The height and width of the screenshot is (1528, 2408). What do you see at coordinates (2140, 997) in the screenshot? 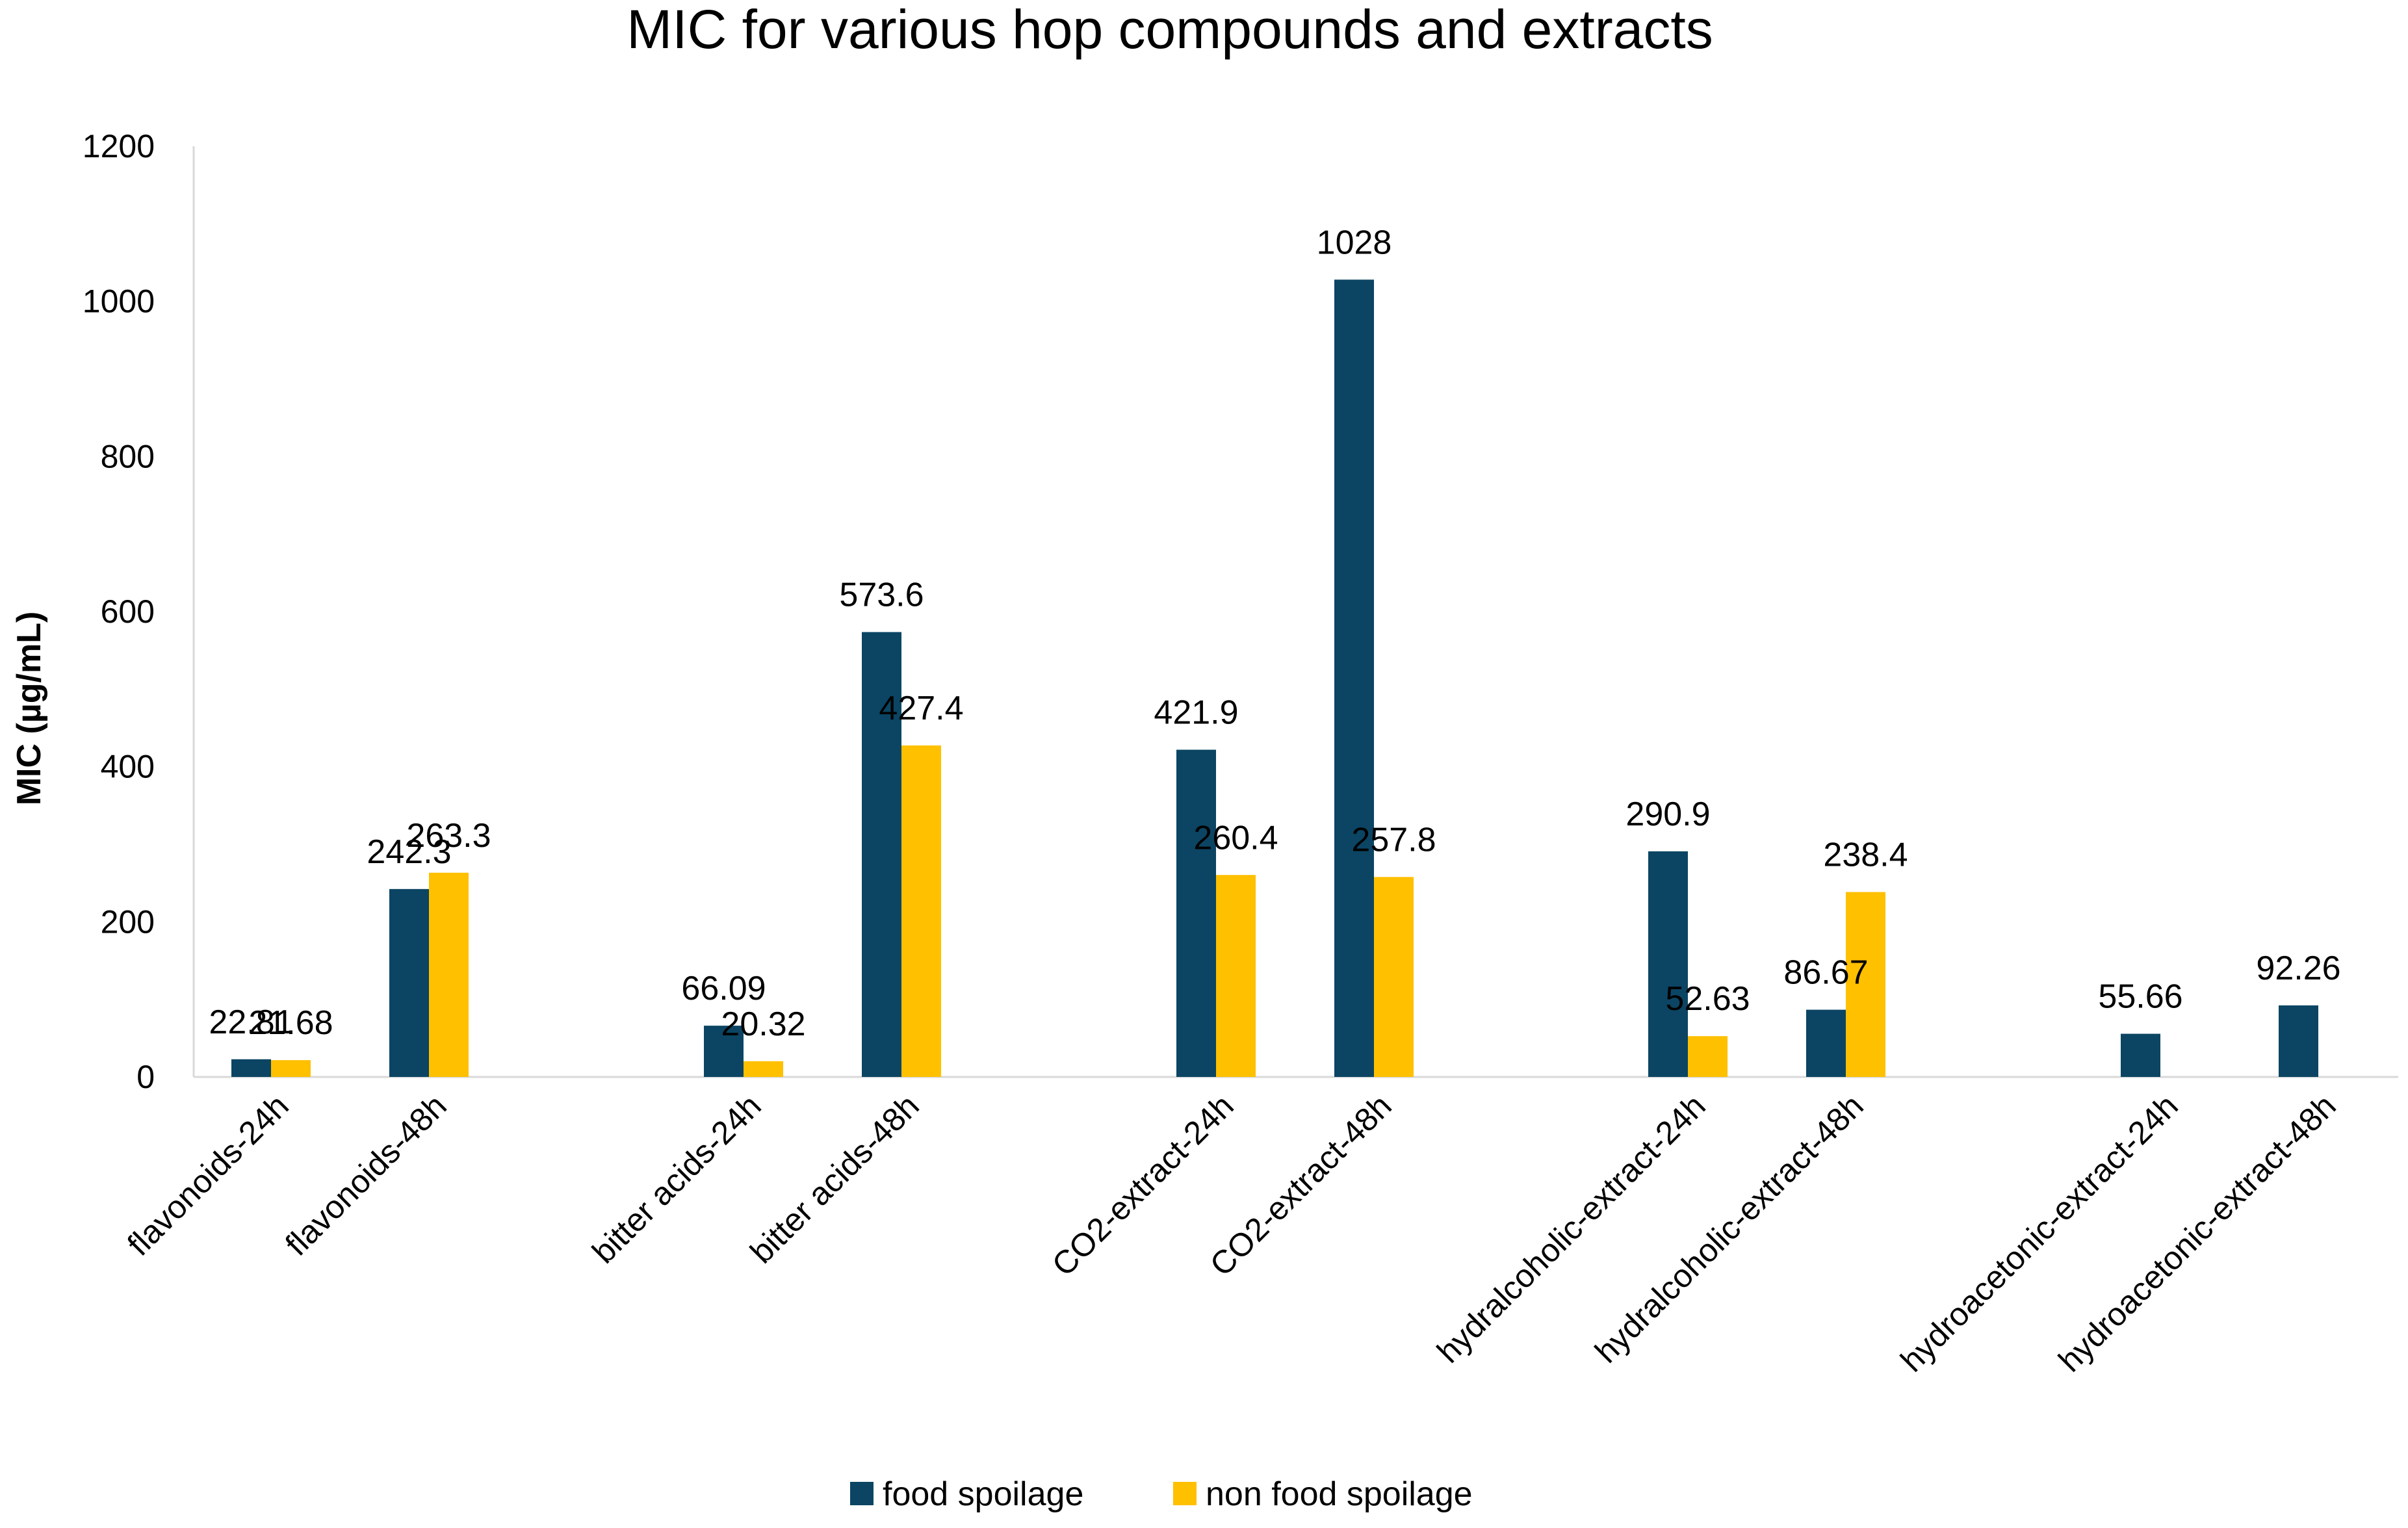
I see `data-label: 55.66` at bounding box center [2140, 997].